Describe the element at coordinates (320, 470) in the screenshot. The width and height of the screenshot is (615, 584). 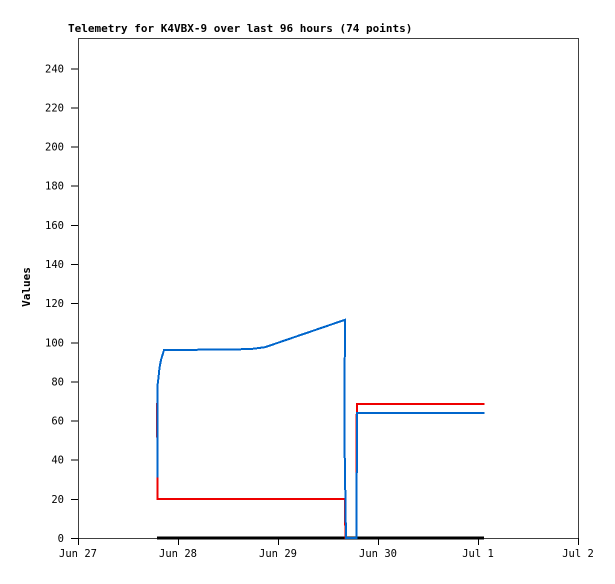
I see `series-line-channel-red` at that location.